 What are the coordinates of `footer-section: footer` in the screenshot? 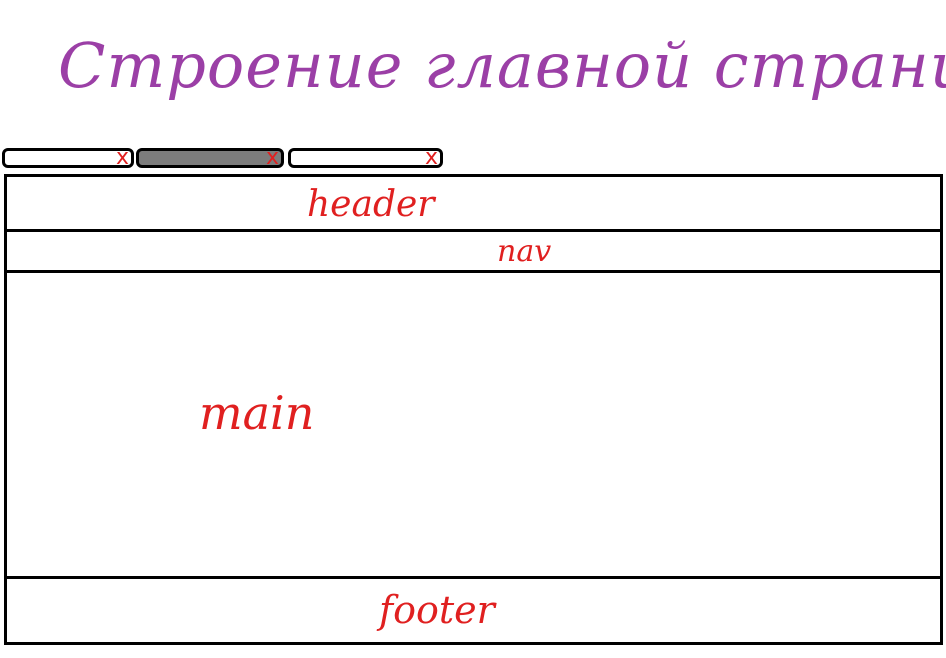 It's located at (473, 610).